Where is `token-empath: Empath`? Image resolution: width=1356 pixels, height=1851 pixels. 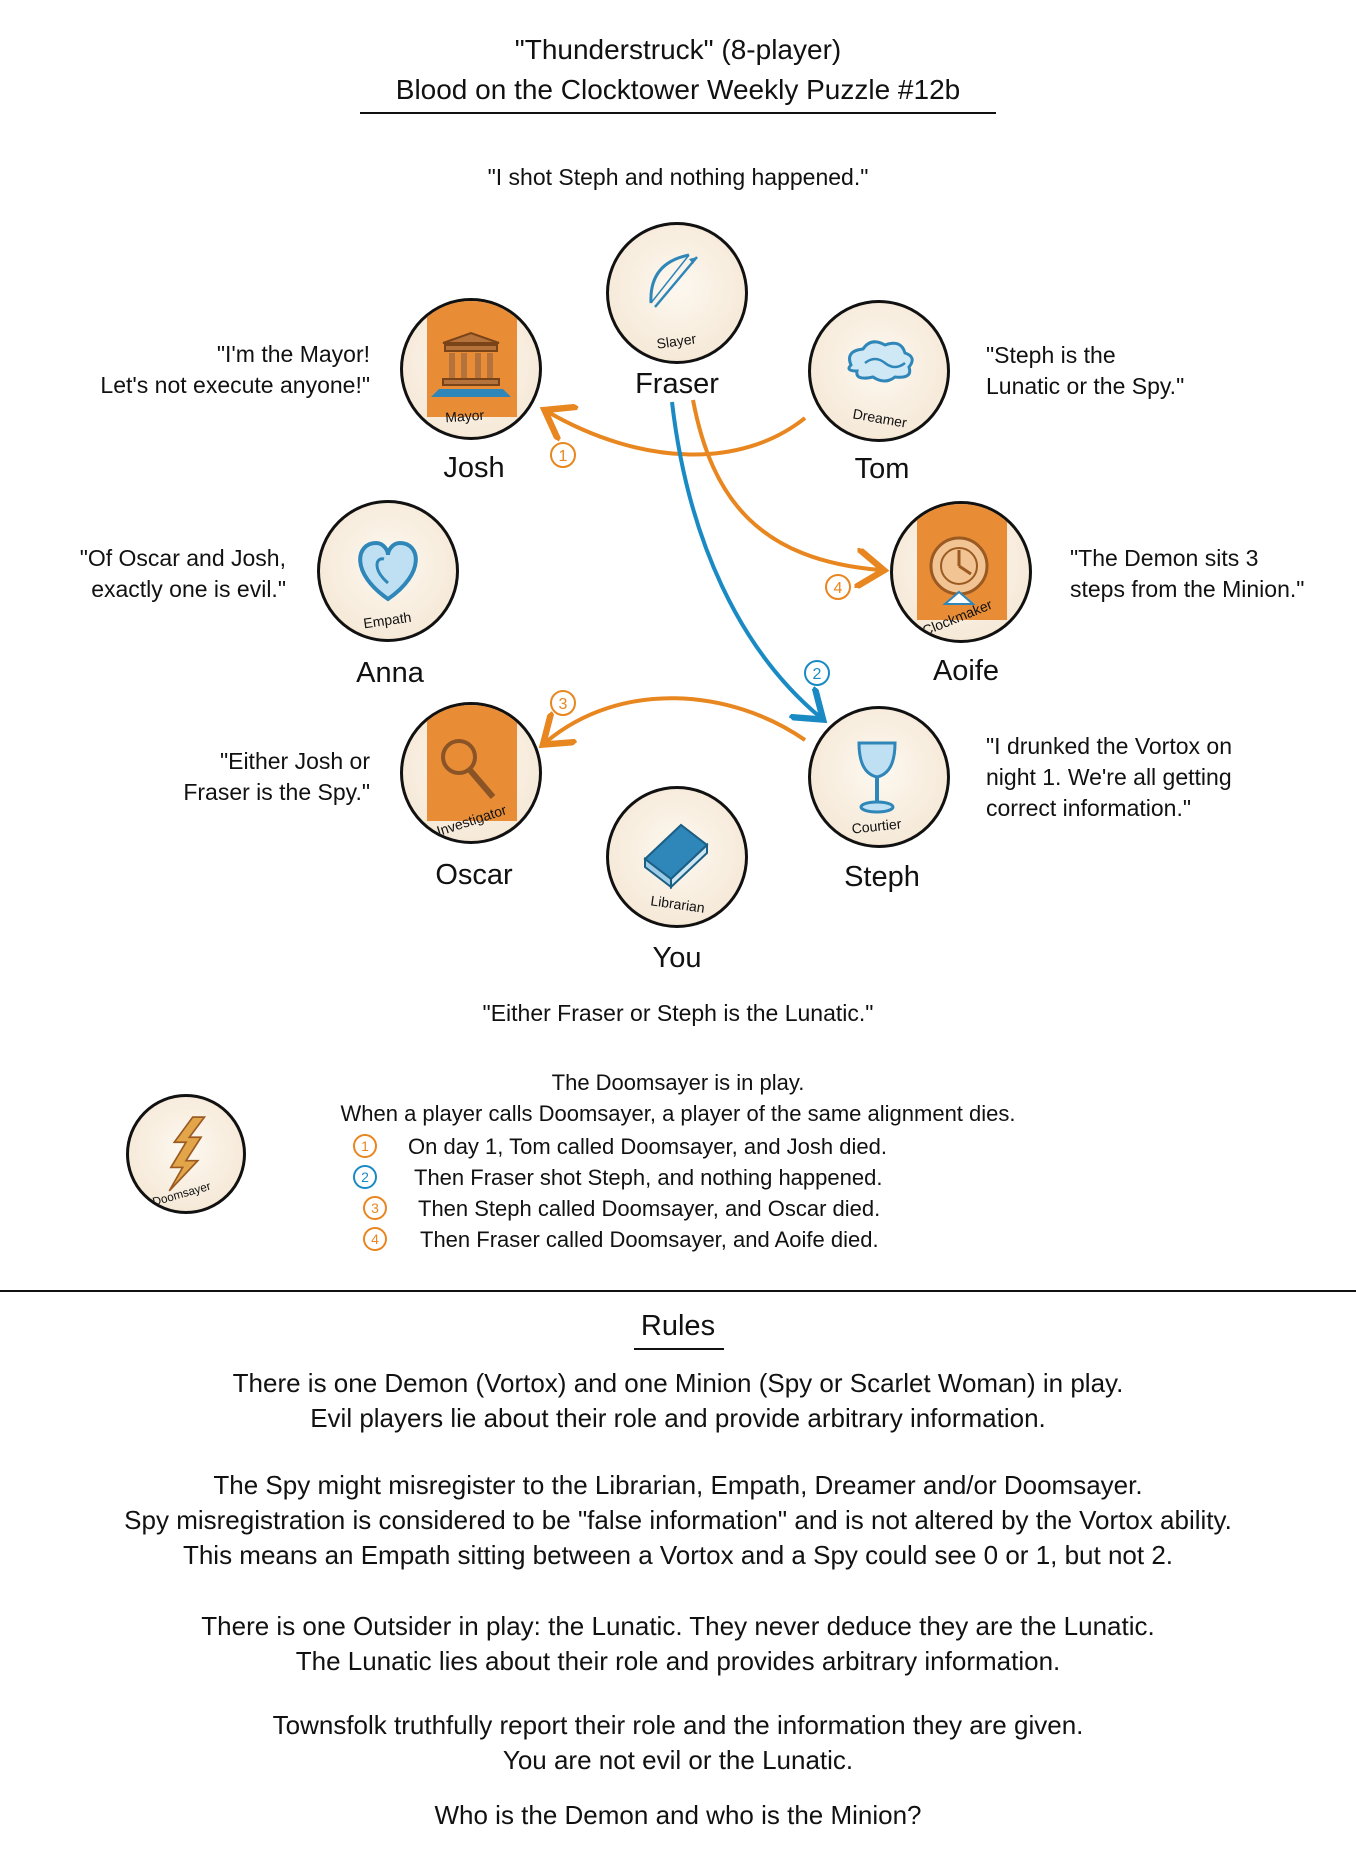 token-empath: Empath is located at coordinates (388, 571).